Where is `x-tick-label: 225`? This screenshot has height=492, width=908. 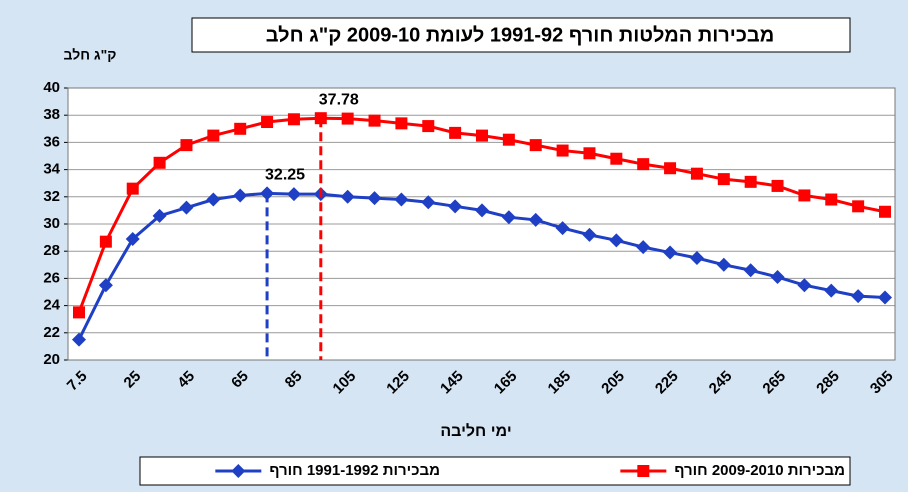
x-tick-label: 225 is located at coordinates (667, 383).